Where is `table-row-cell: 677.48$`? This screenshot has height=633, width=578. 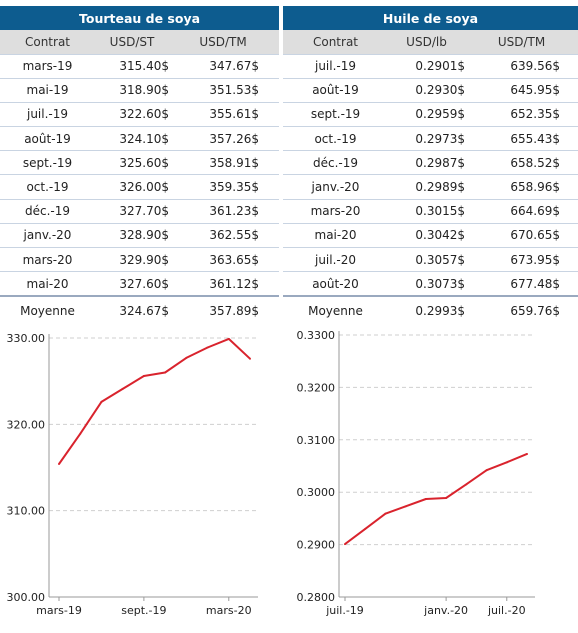
table-row-cell: 677.48$ is located at coordinates (530, 284).